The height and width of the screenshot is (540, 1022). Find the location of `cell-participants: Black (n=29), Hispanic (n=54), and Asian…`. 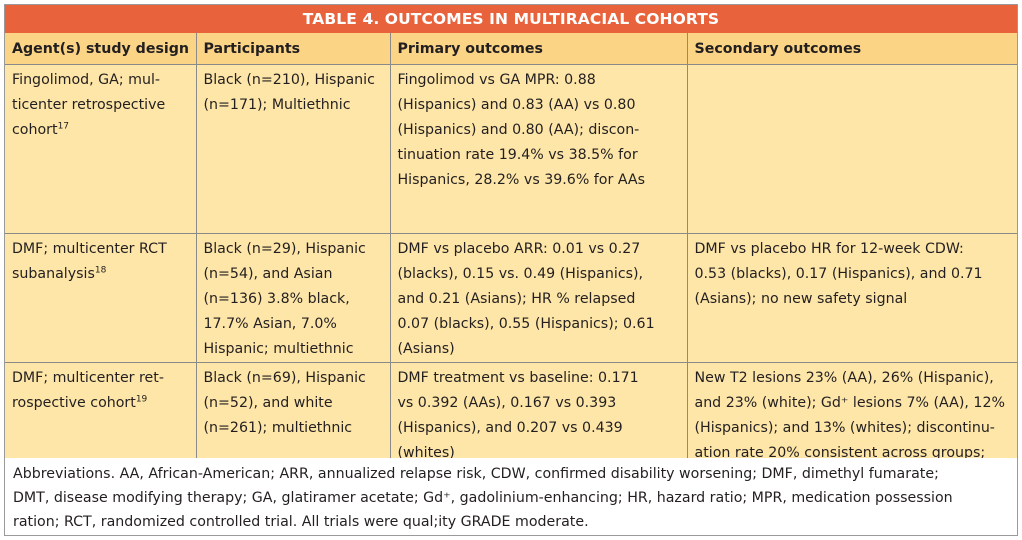

cell-participants: Black (n=29), Hispanic (n=54), and Asian… is located at coordinates (293, 297).